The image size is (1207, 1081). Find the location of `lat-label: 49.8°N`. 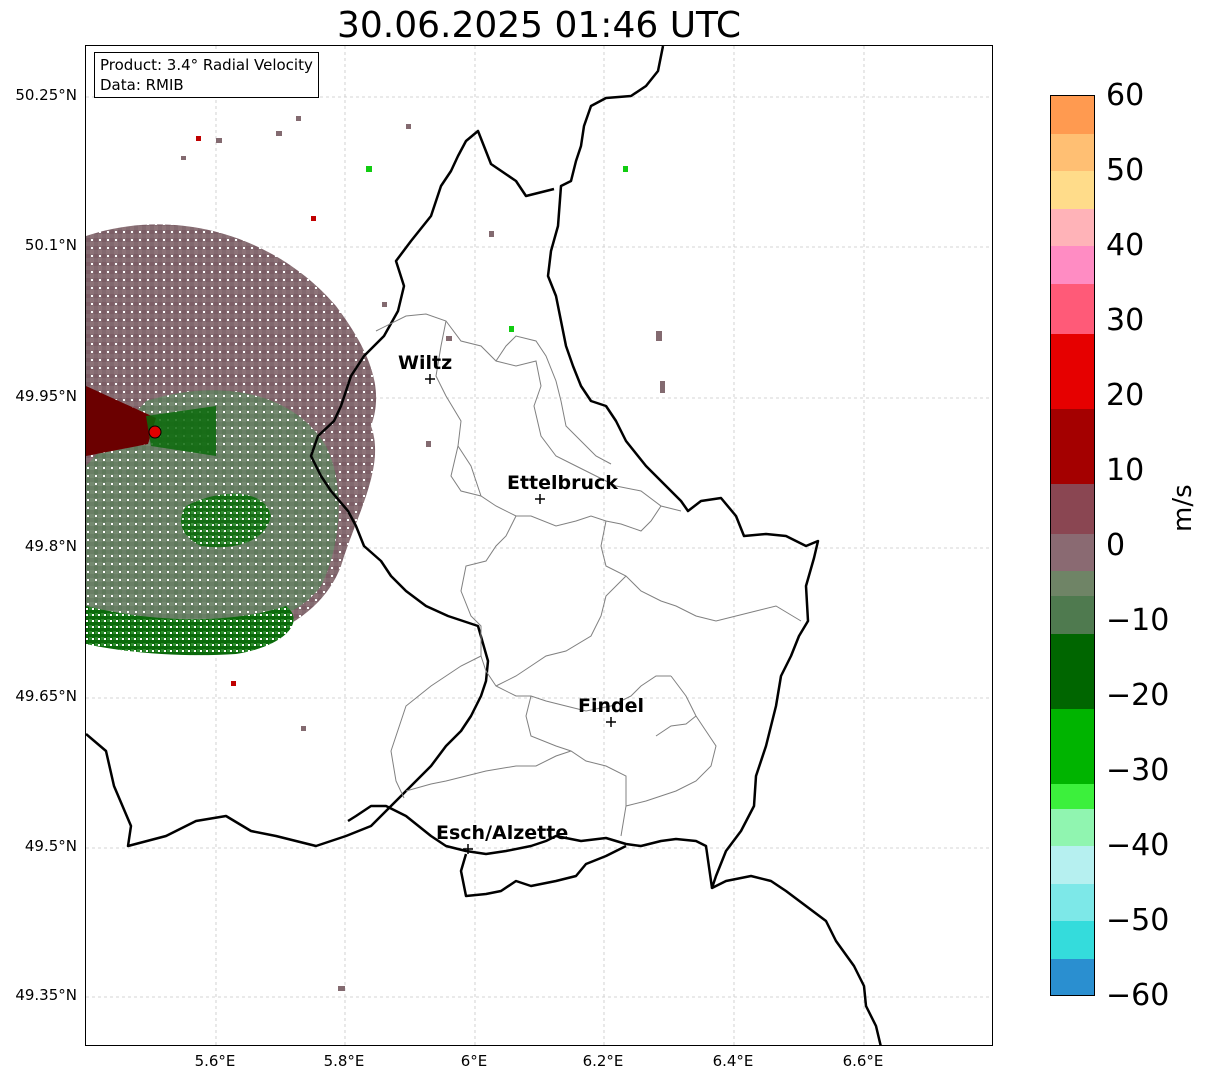

lat-label: 49.8°N is located at coordinates (50, 546).